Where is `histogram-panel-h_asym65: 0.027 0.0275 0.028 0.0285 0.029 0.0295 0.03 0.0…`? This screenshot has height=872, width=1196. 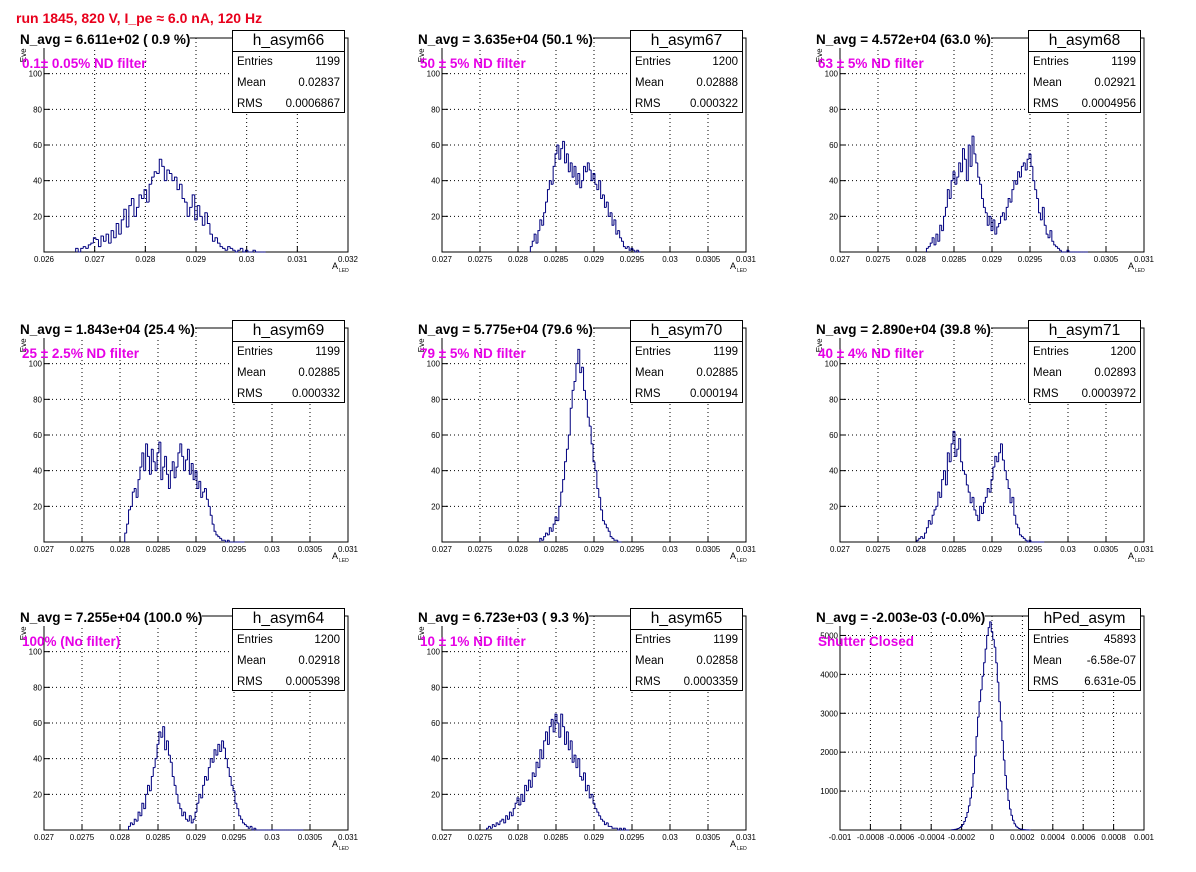 histogram-panel-h_asym65: 0.027 0.0275 0.028 0.0285 0.029 0.0295 0.03 0.0… is located at coordinates (577, 733).